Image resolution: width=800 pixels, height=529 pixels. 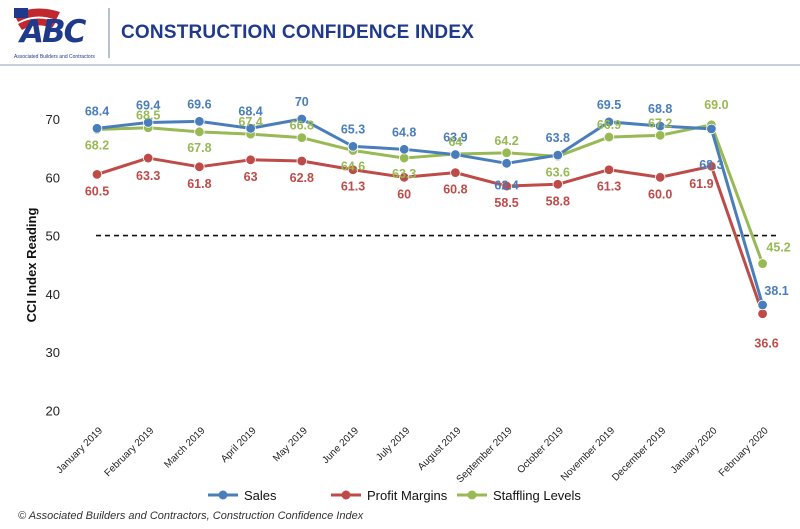 What do you see at coordinates (290, 444) in the screenshot?
I see `x-tick-label: May 2019` at bounding box center [290, 444].